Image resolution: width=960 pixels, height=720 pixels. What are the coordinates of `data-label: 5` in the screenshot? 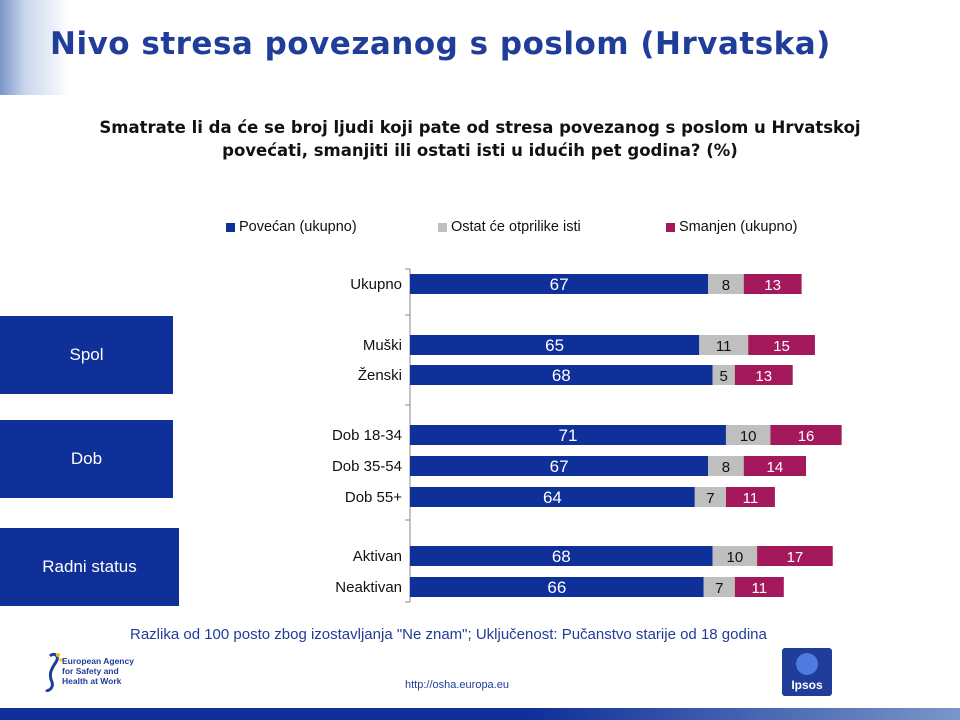 It's located at (724, 376).